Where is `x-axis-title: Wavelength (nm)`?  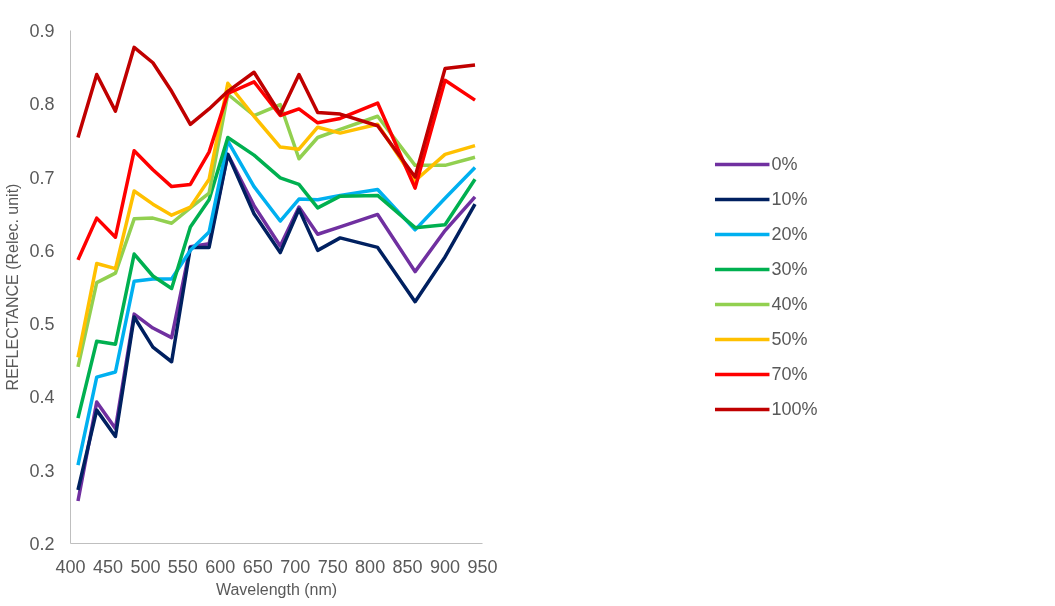
x-axis-title: Wavelength (nm) is located at coordinates (276, 589).